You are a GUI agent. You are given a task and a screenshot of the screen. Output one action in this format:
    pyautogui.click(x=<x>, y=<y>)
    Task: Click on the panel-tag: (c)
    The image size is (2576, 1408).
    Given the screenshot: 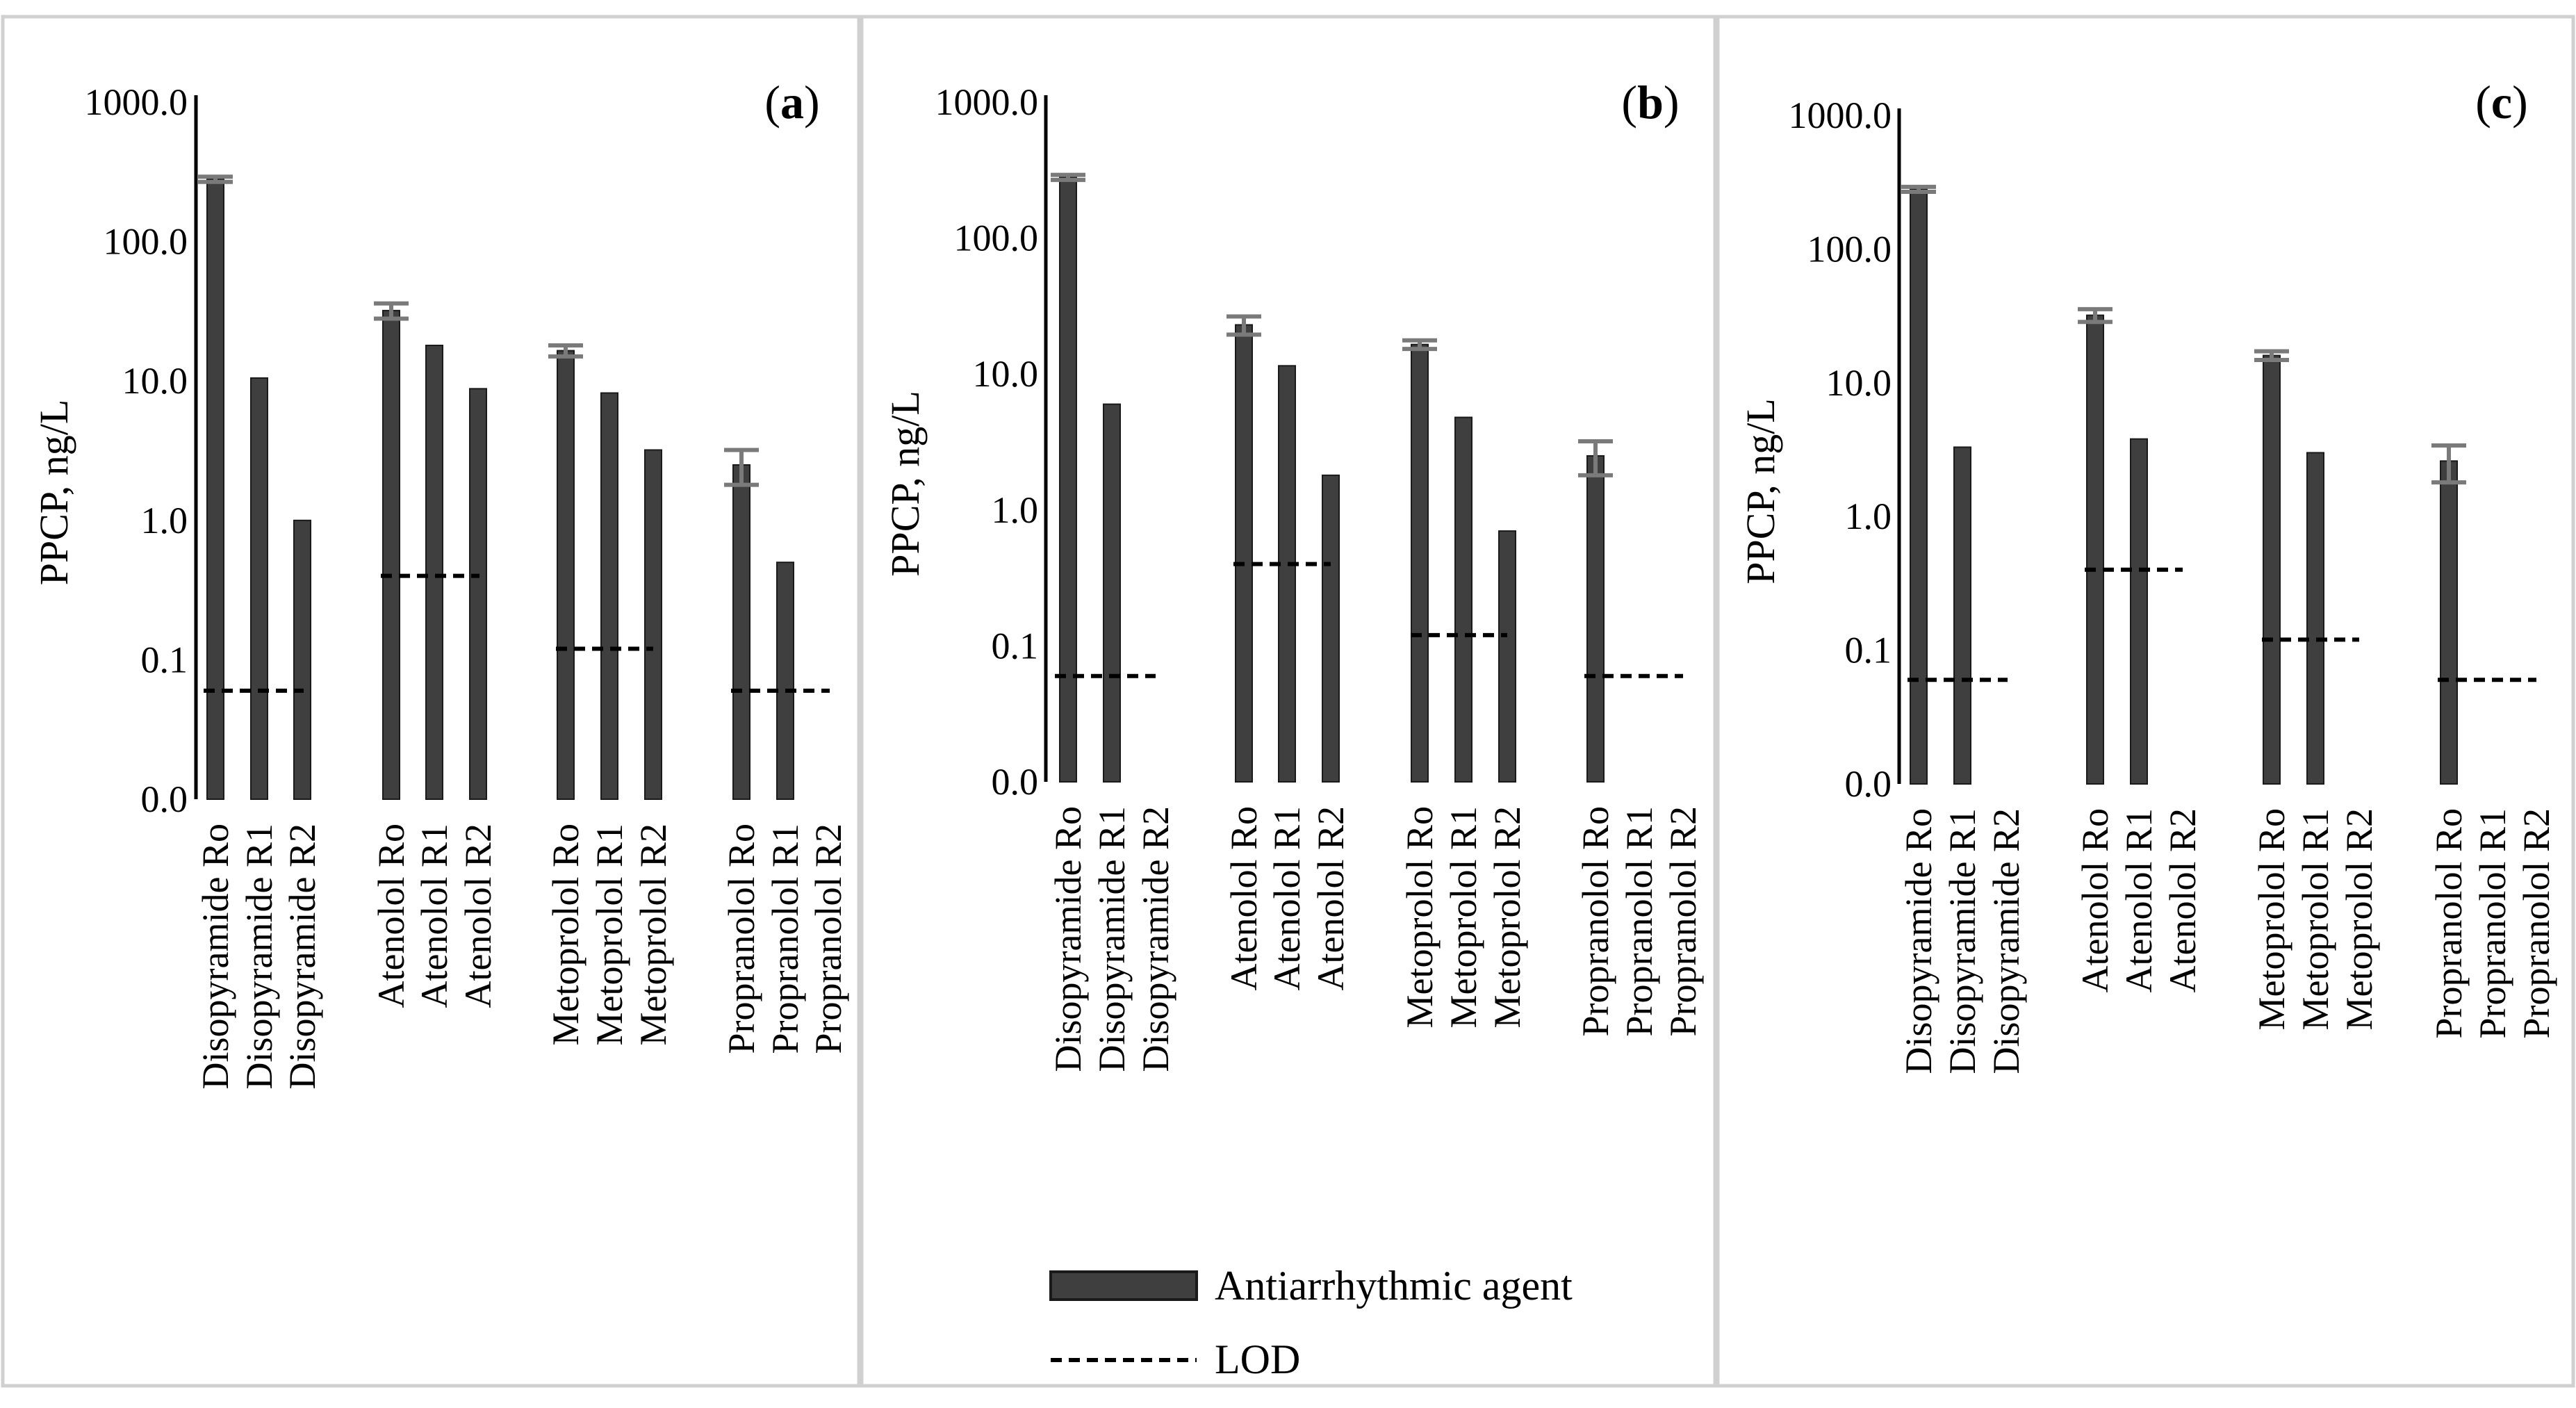 What is the action you would take?
    pyautogui.click(x=2501, y=102)
    